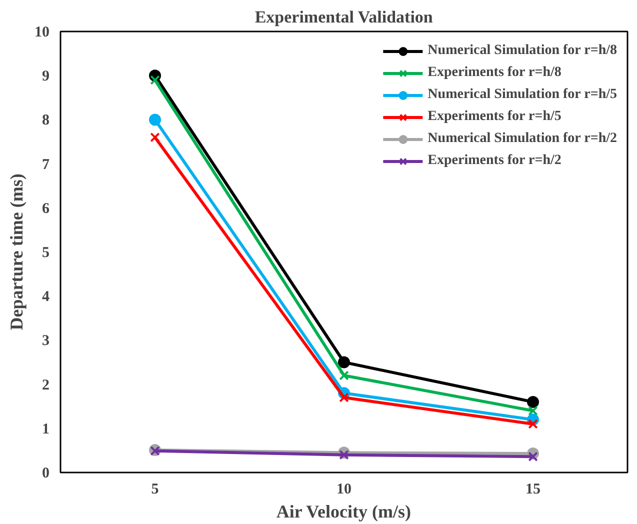 The height and width of the screenshot is (524, 637). Describe the element at coordinates (344, 17) in the screenshot. I see `chart-title: Experimental Validation` at that location.